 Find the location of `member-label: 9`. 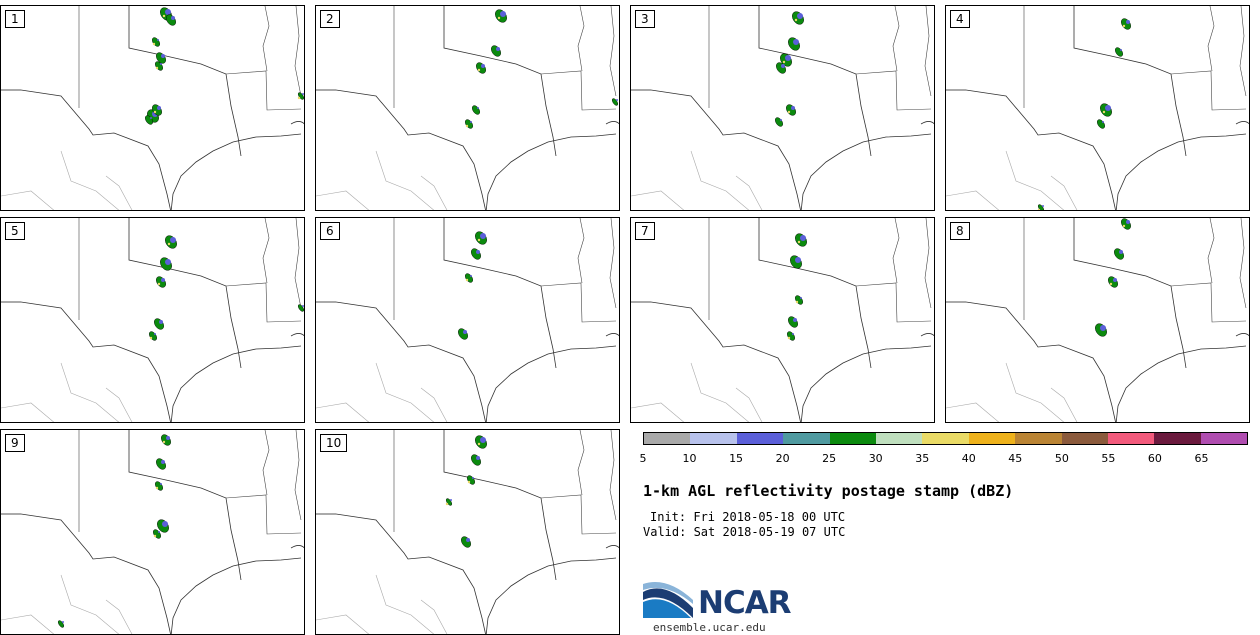

member-label: 9 is located at coordinates (15, 443).